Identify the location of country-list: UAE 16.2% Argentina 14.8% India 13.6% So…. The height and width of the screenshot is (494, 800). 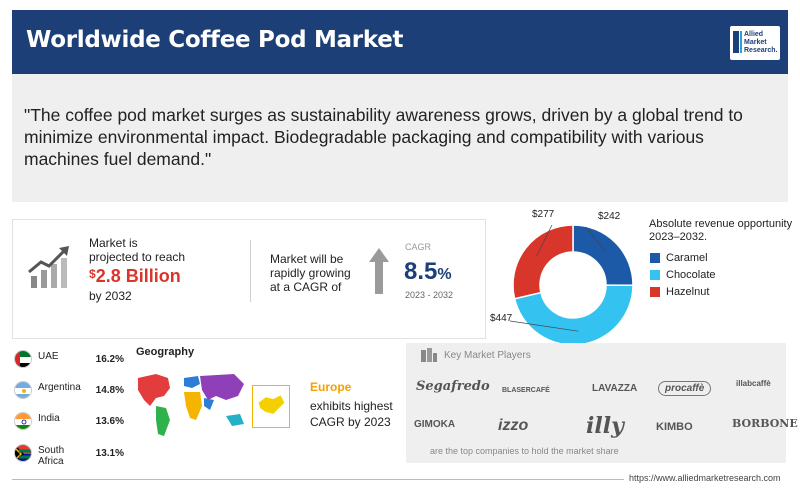
(69, 406).